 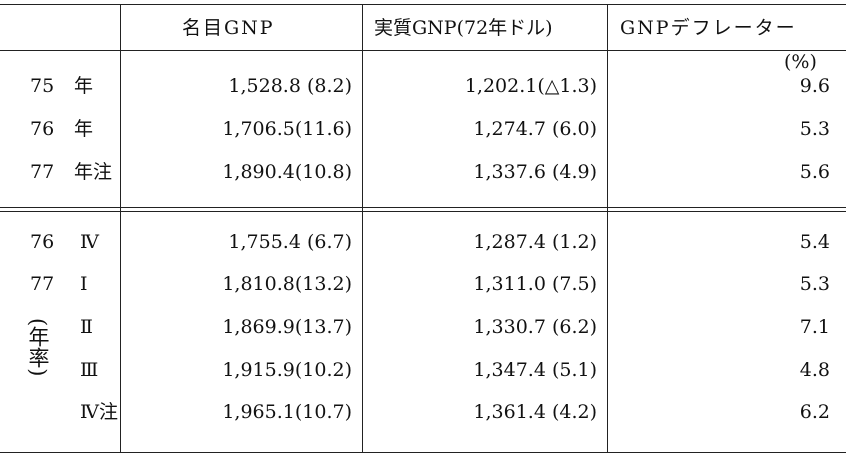 I want to click on deflator-cell: 5.4, so click(x=814, y=242).